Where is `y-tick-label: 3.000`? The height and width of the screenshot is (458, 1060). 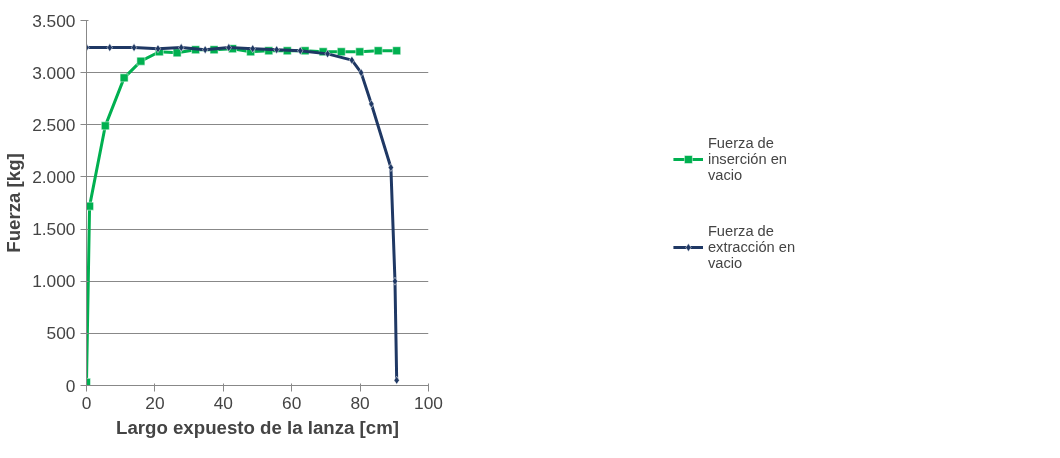 y-tick-label: 3.000 is located at coordinates (54, 72).